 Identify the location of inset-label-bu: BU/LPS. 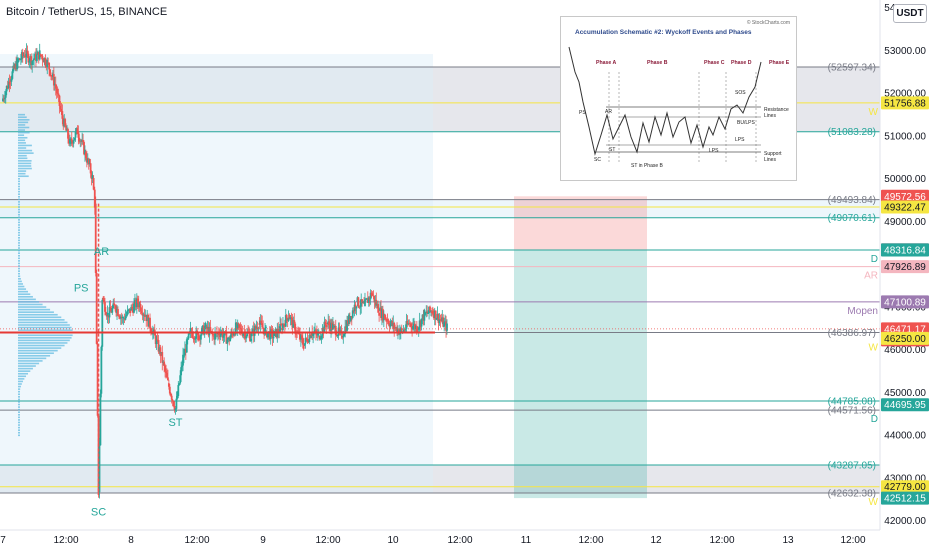
(746, 123).